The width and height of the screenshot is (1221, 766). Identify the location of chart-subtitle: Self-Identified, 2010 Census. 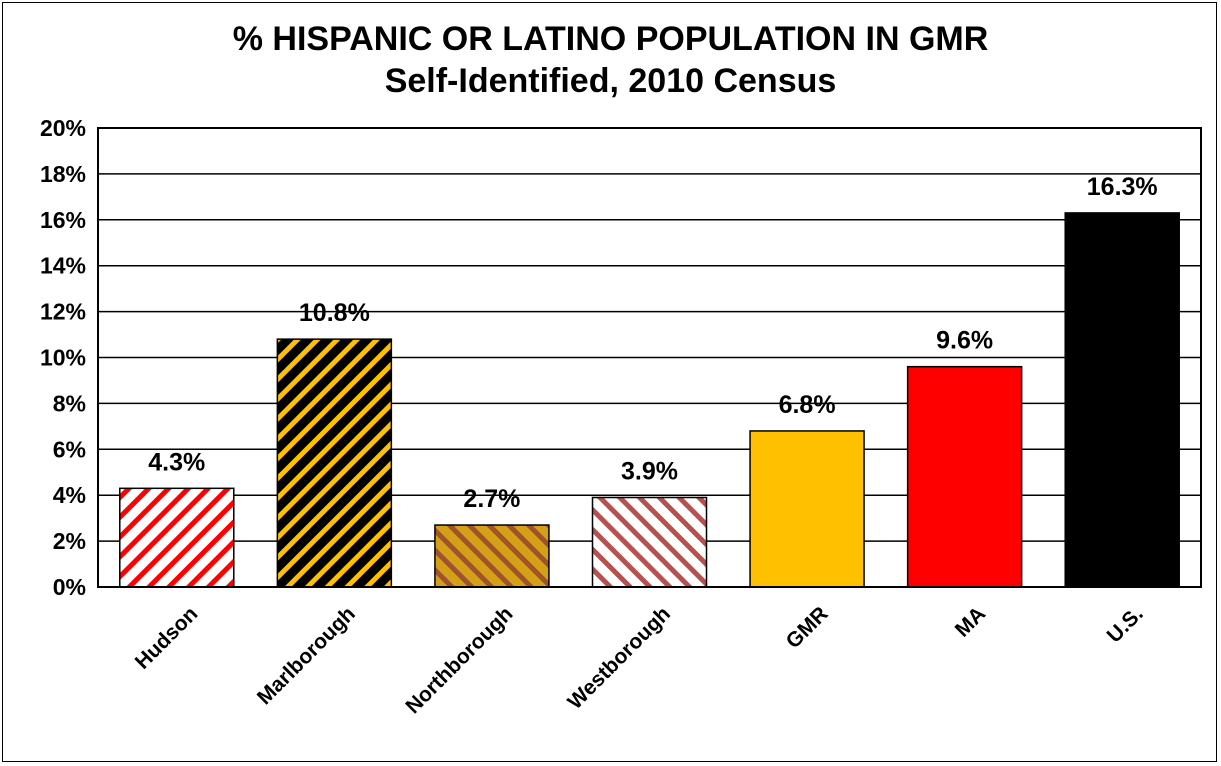
(610, 81).